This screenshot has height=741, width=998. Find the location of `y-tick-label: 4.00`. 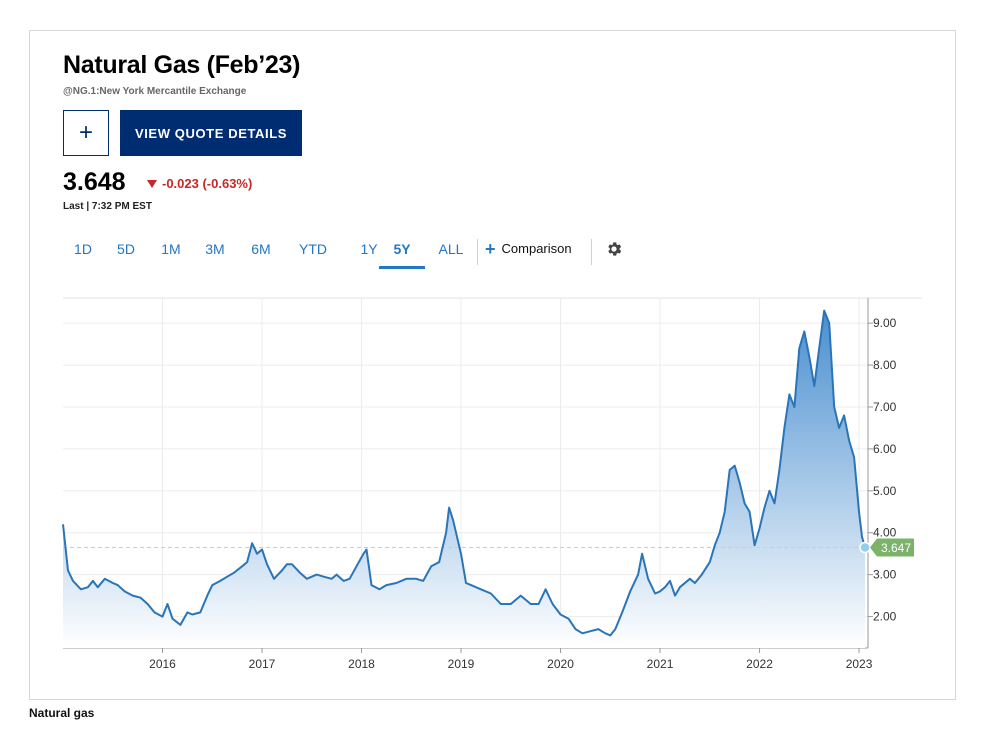

y-tick-label: 4.00 is located at coordinates (885, 533).